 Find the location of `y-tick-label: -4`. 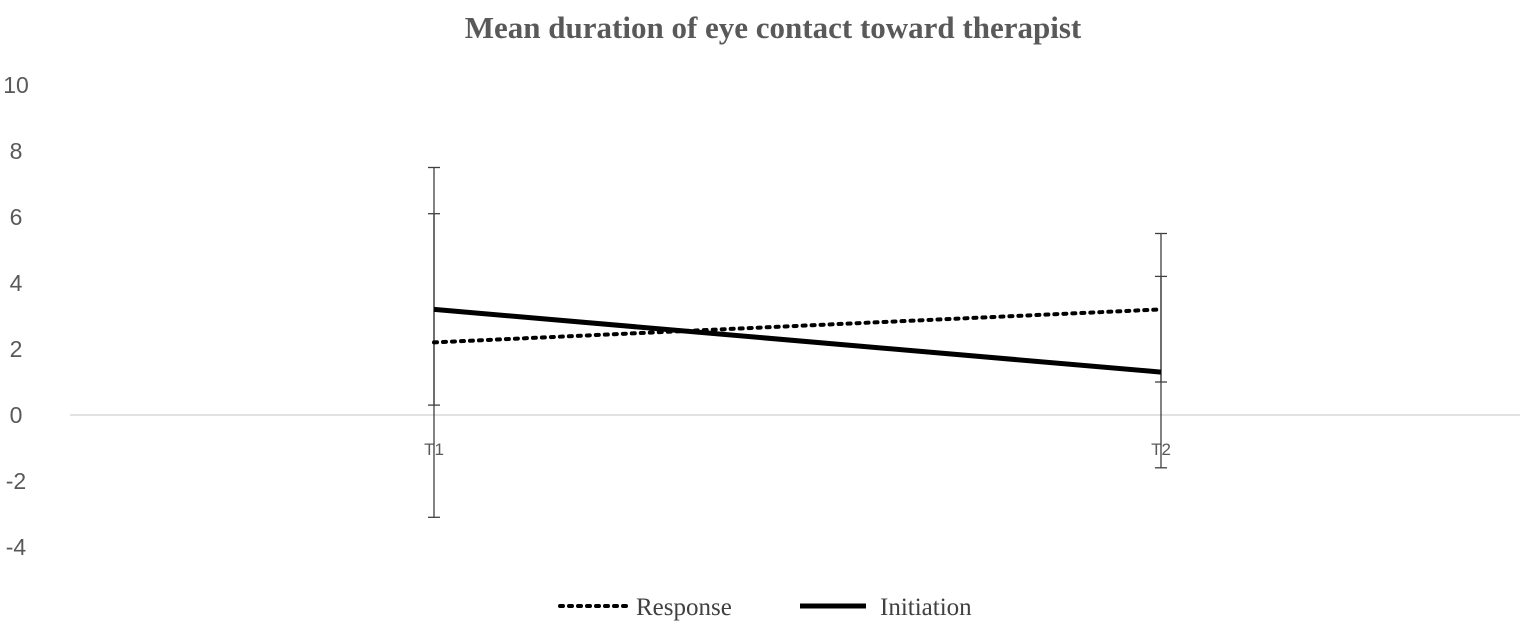

y-tick-label: -4 is located at coordinates (16, 547).